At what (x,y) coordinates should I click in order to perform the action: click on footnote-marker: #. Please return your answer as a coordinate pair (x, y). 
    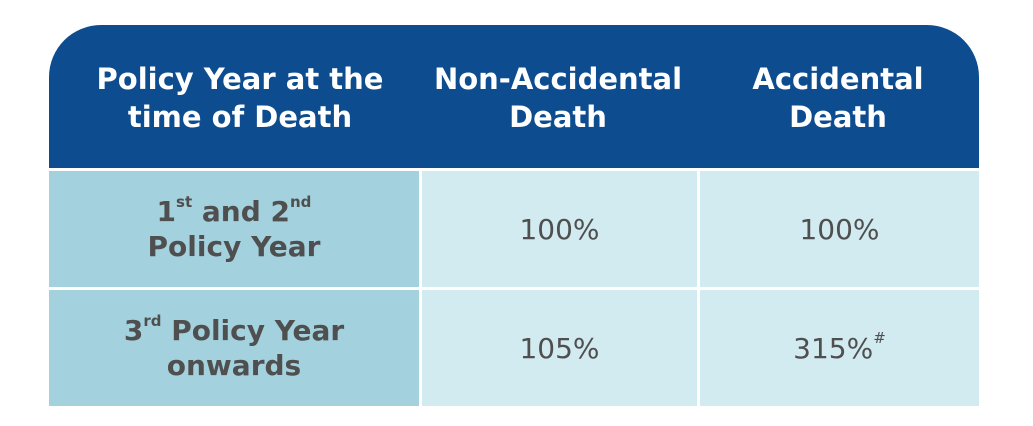
    Looking at the image, I should click on (879, 338).